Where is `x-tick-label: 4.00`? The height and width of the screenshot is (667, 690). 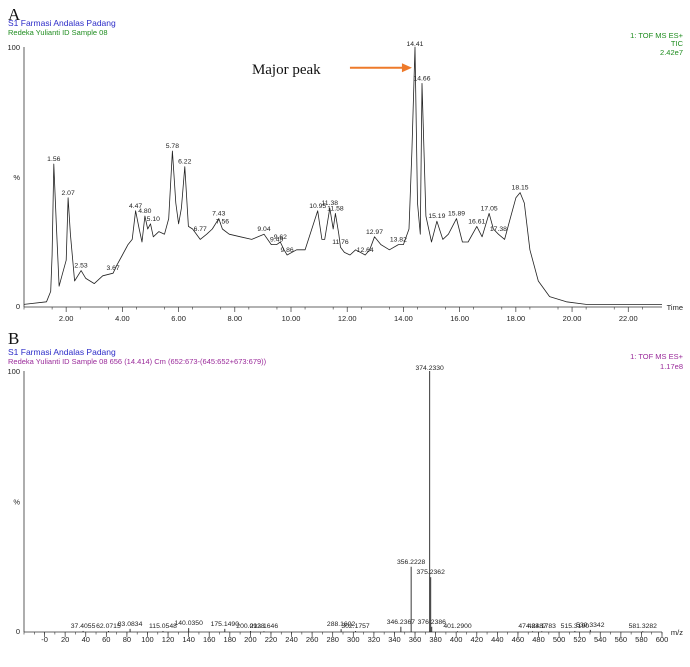 x-tick-label: 4.00 is located at coordinates (122, 318).